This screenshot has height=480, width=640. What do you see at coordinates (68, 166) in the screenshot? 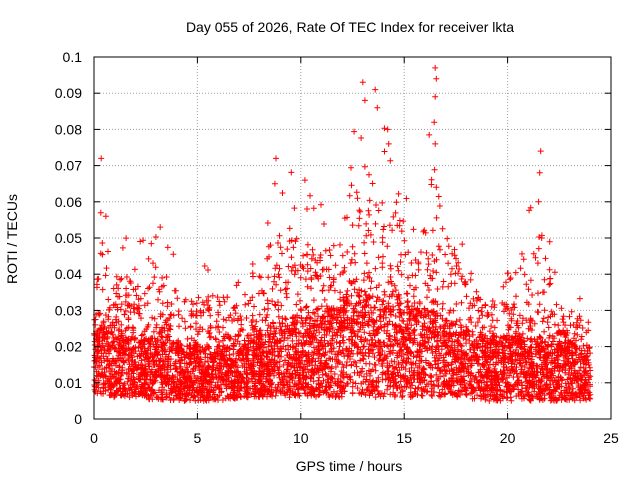
I see `y-tick-label-7: 0.07` at bounding box center [68, 166].